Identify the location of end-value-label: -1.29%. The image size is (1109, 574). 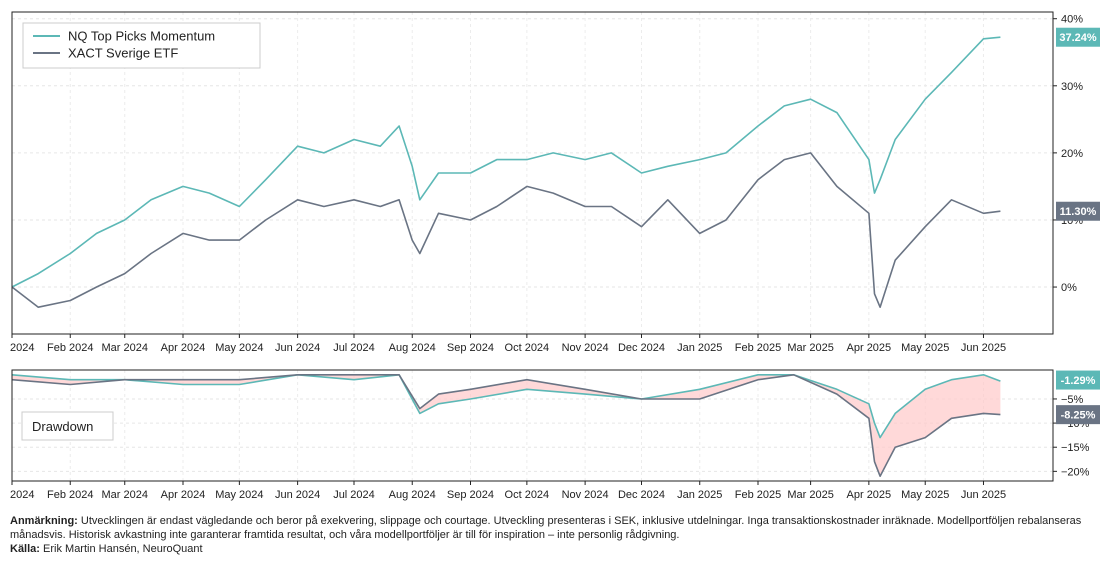
(1078, 381).